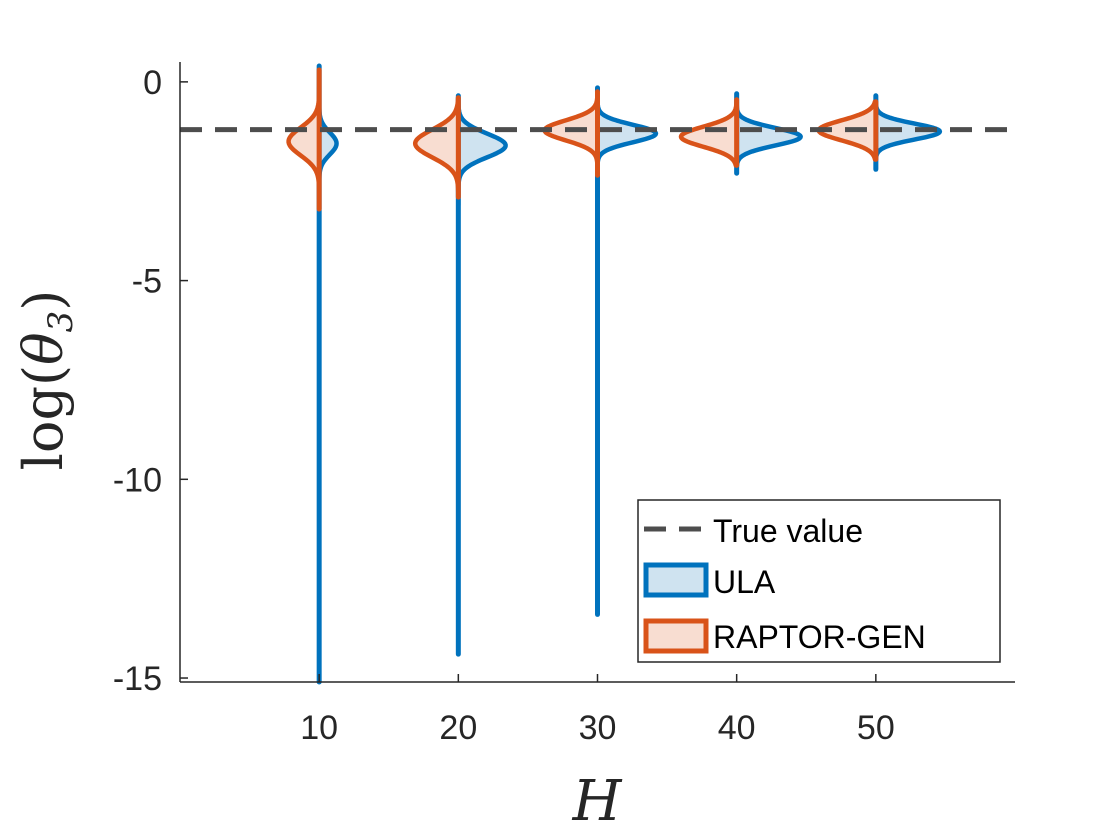 The image size is (1120, 840). I want to click on y-axis-label-symbol: θ, so click(43, 348).